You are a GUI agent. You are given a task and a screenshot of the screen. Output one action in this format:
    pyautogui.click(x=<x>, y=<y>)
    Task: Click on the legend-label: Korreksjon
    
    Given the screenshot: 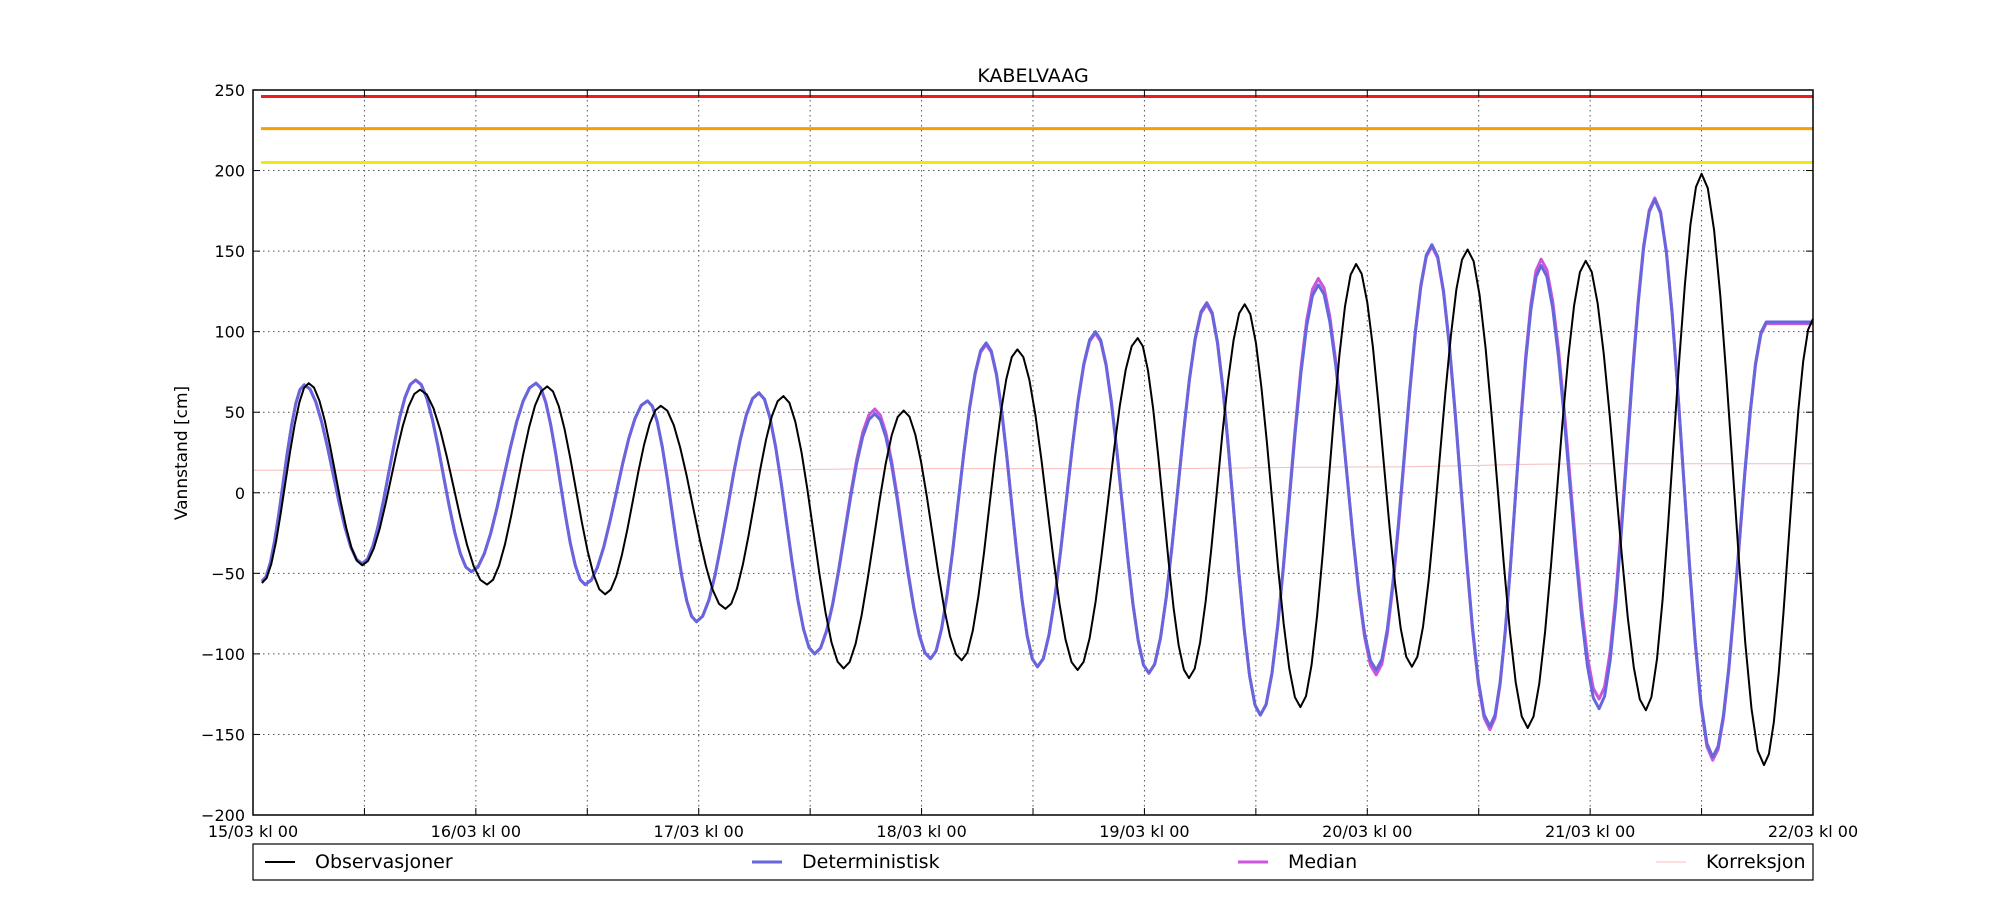 What is the action you would take?
    pyautogui.click(x=1756, y=862)
    